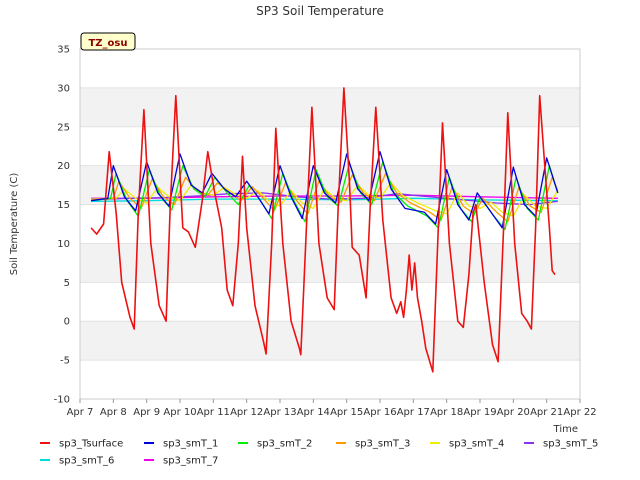  Describe the element at coordinates (565, 429) in the screenshot. I see `x-axis-title: Time` at that location.